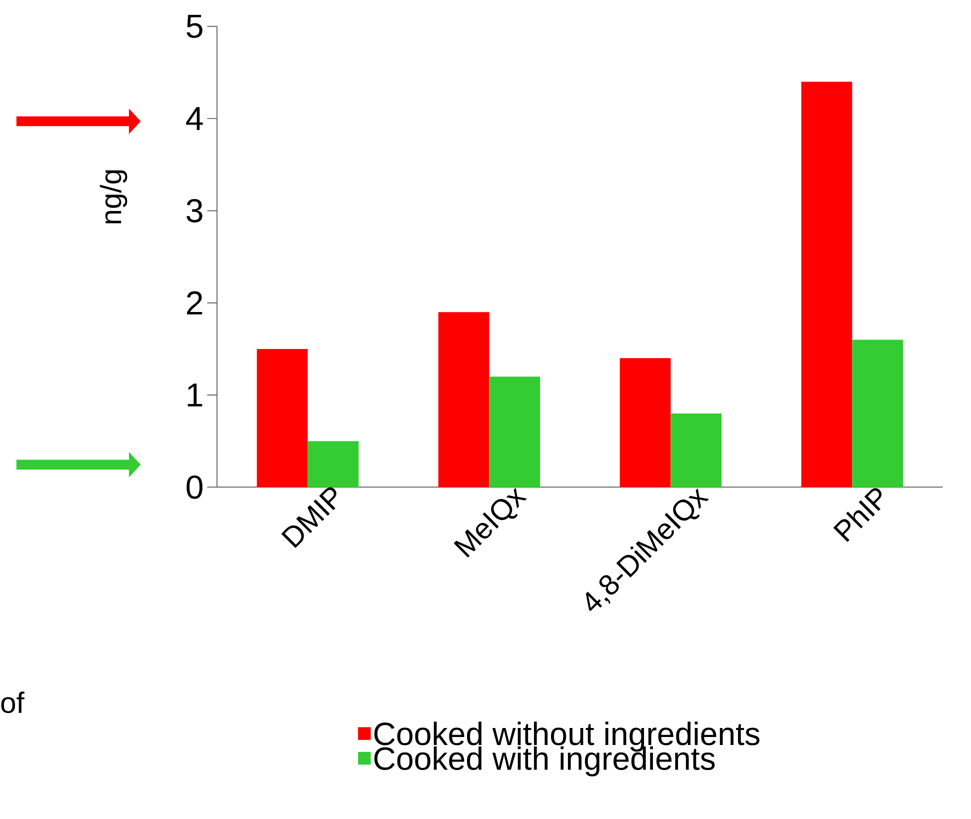 The image size is (971, 819). Describe the element at coordinates (195, 395) in the screenshot. I see `y-tick-label: 1` at that location.